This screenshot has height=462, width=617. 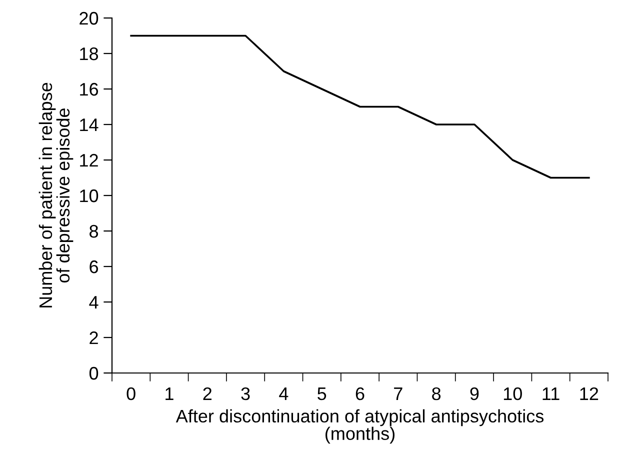 I want to click on x-tick-label: 6, so click(x=360, y=393).